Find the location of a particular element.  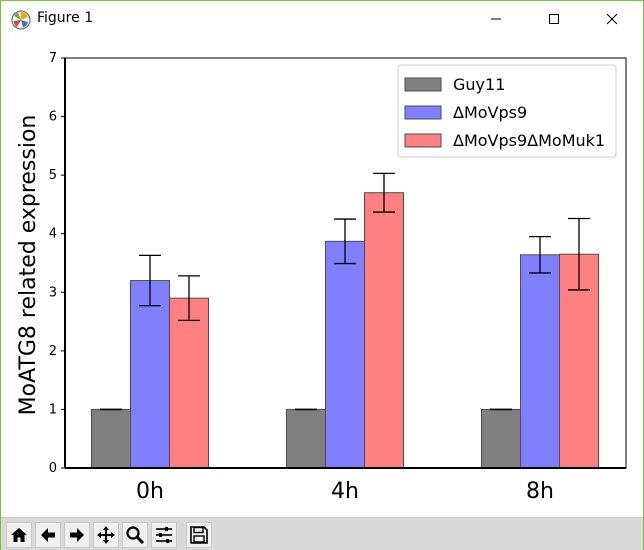

forward-button is located at coordinates (77, 535).